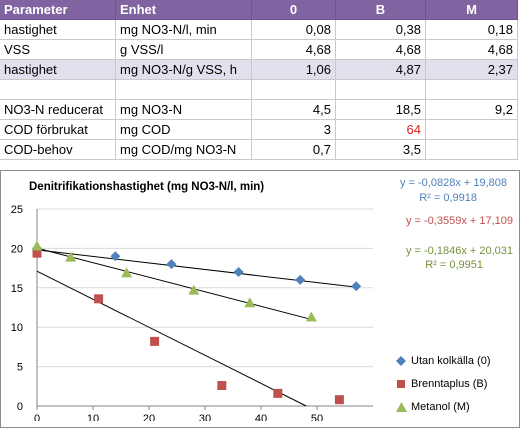 The height and width of the screenshot is (429, 522). Describe the element at coordinates (205, 417) in the screenshot. I see `x-tick-label: 30` at that location.